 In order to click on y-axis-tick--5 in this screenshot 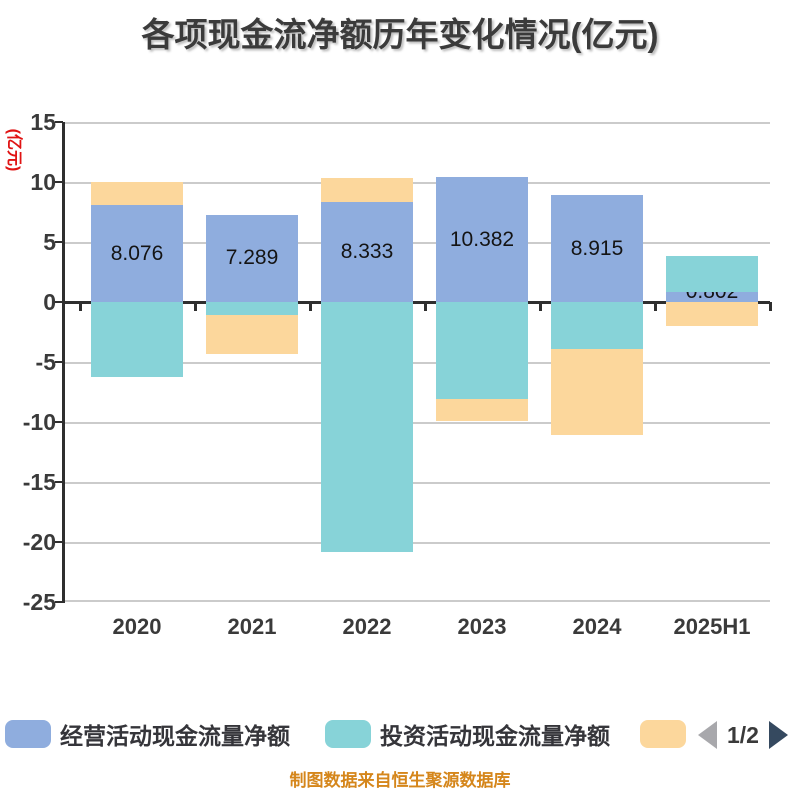, I will do `click(59, 362)`.